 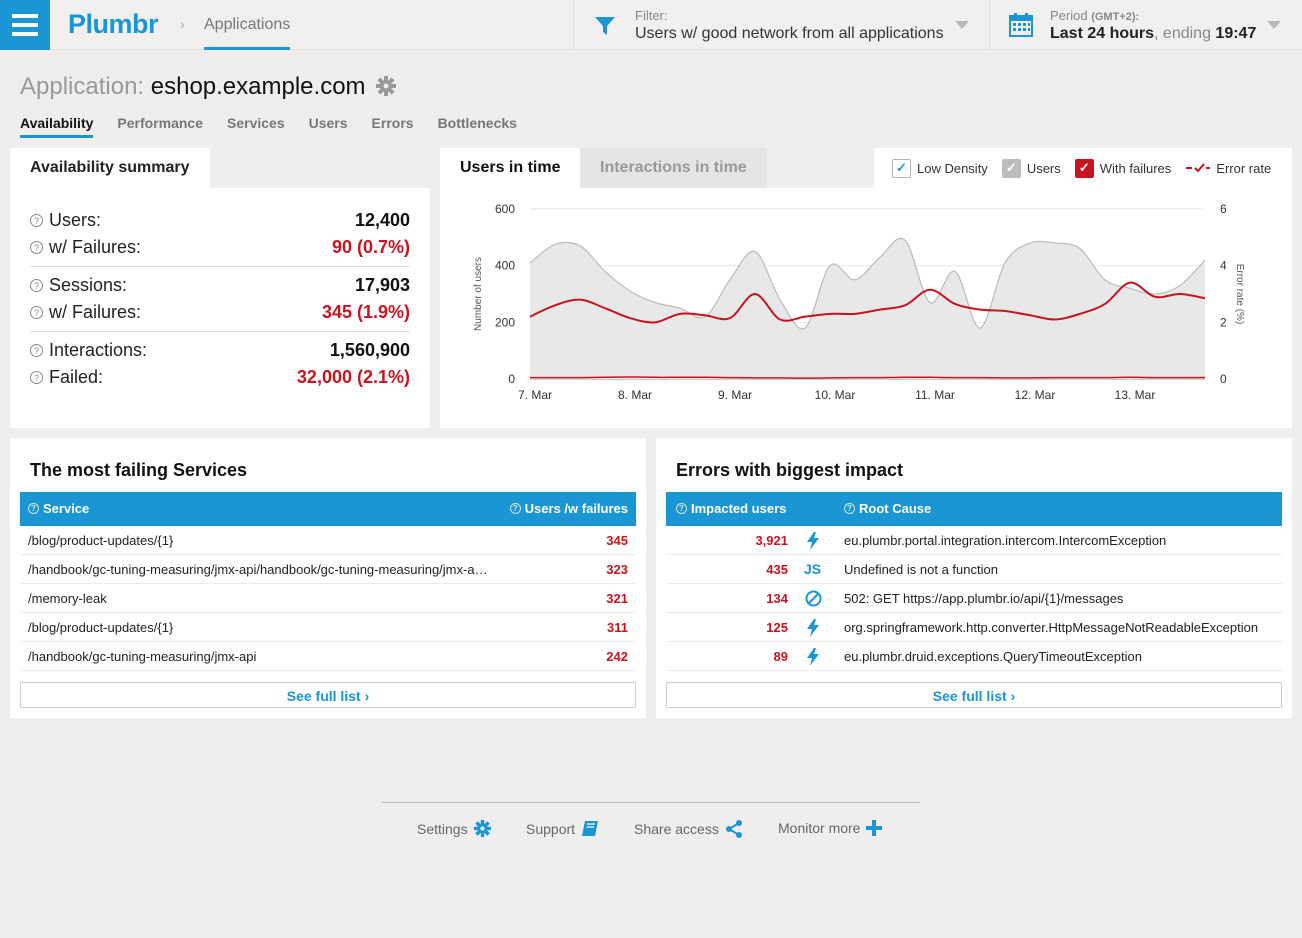 I want to click on failure-count: 323, so click(x=617, y=569).